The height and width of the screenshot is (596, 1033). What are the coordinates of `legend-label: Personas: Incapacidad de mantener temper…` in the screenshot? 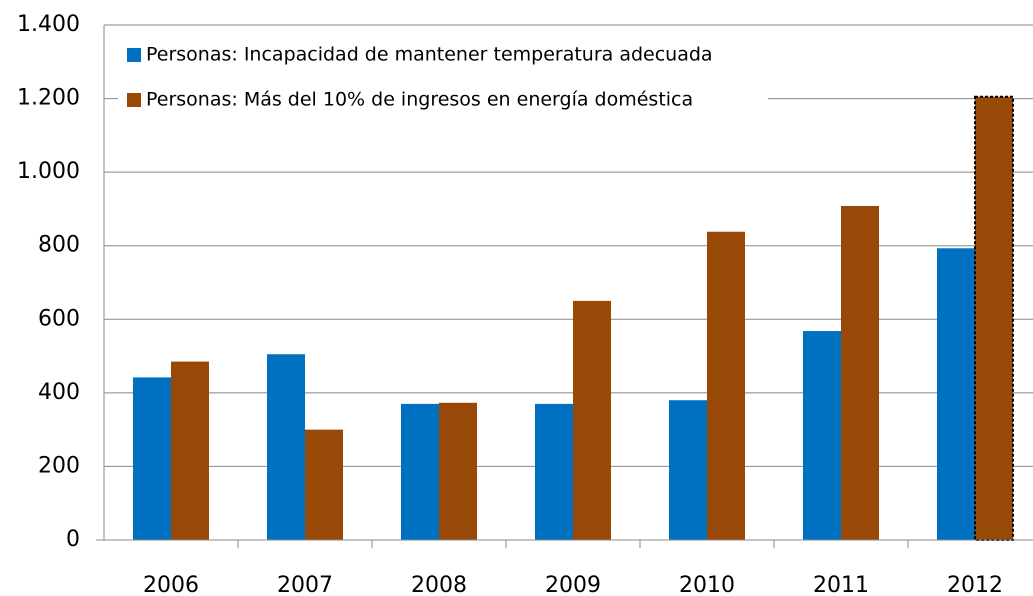 It's located at (429, 55).